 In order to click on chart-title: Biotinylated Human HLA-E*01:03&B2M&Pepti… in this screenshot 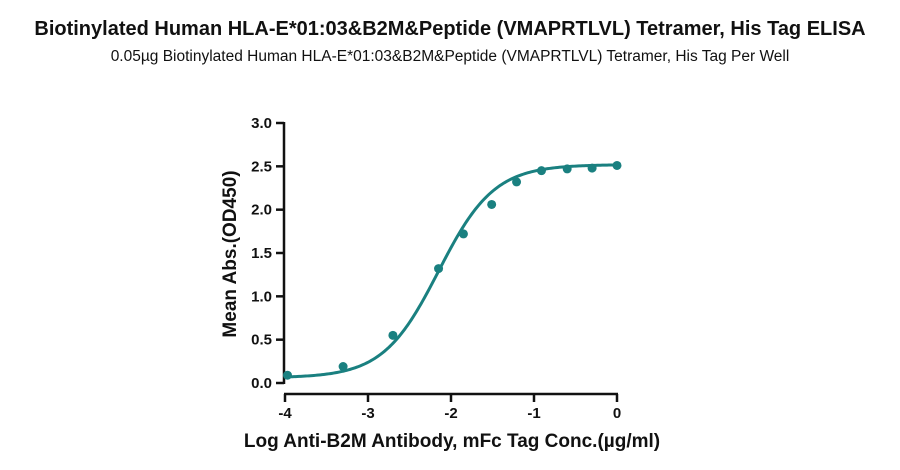, I will do `click(450, 29)`.